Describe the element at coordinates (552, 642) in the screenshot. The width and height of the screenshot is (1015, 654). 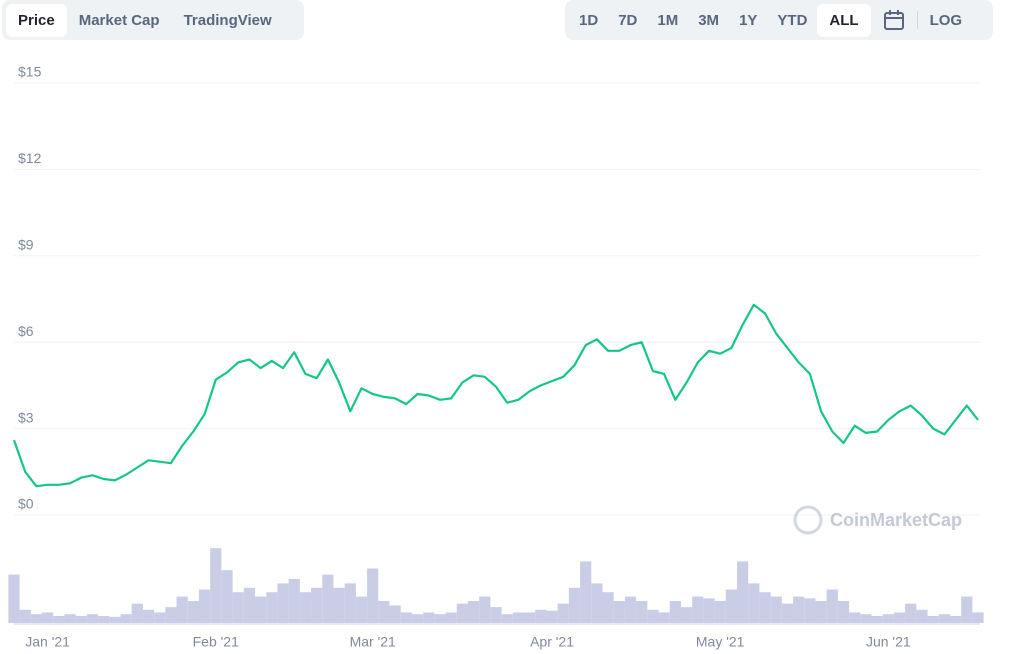
I see `x-tick-label: Apr '21` at that location.